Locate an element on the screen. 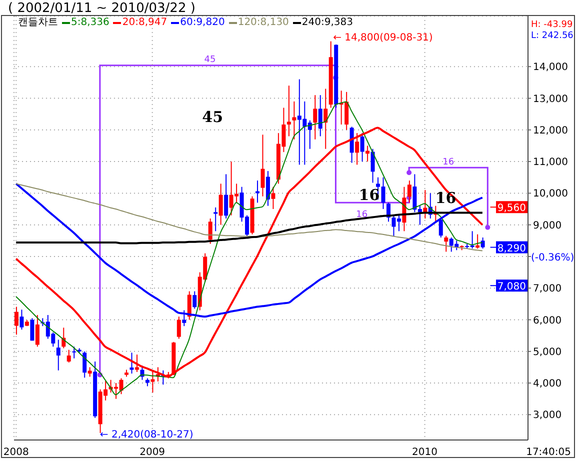  ref-line-label: 9,560 is located at coordinates (511, 208).